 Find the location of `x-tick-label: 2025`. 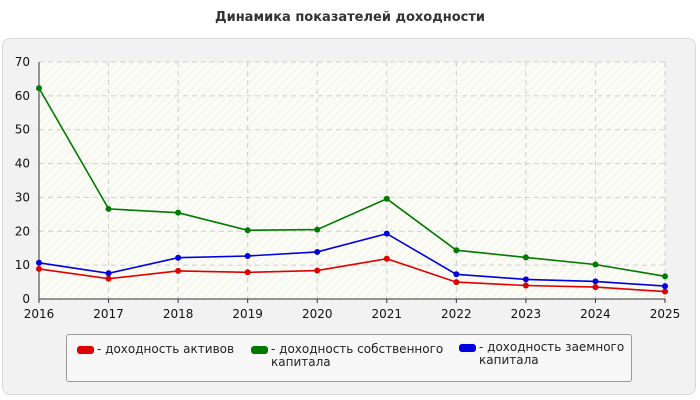

x-tick-label: 2025 is located at coordinates (665, 314).